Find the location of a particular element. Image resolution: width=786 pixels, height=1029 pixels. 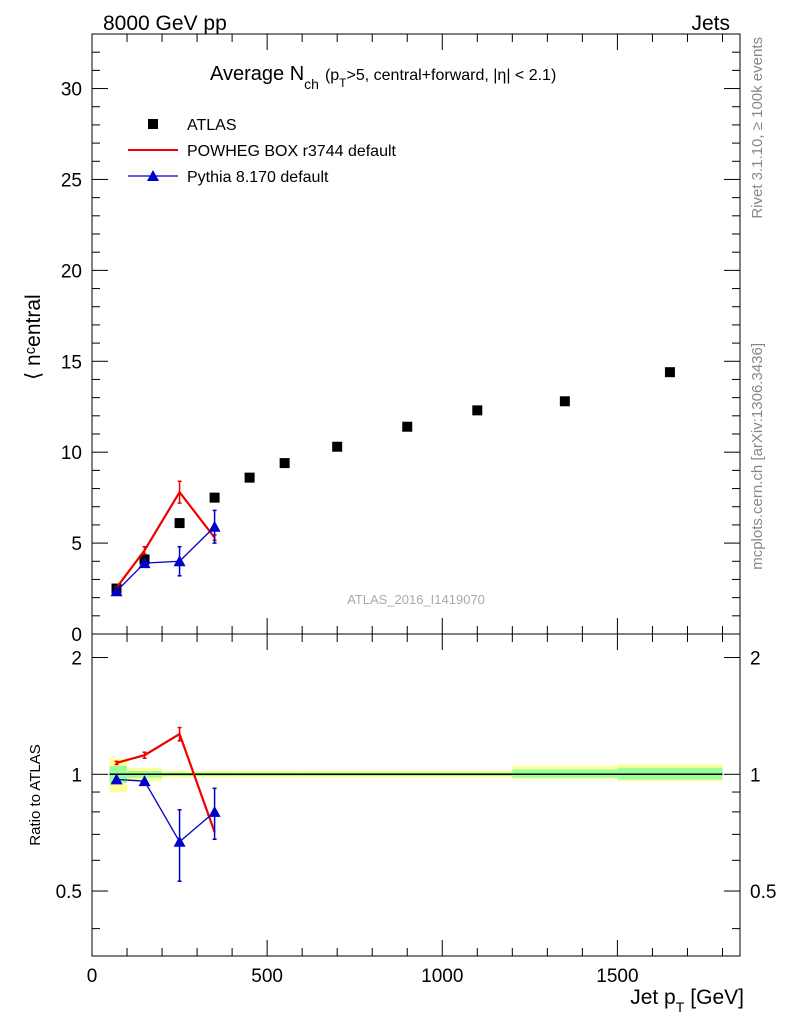

side-text-top: Rivet 3.1.10, ≥ 100k events is located at coordinates (757, 128).